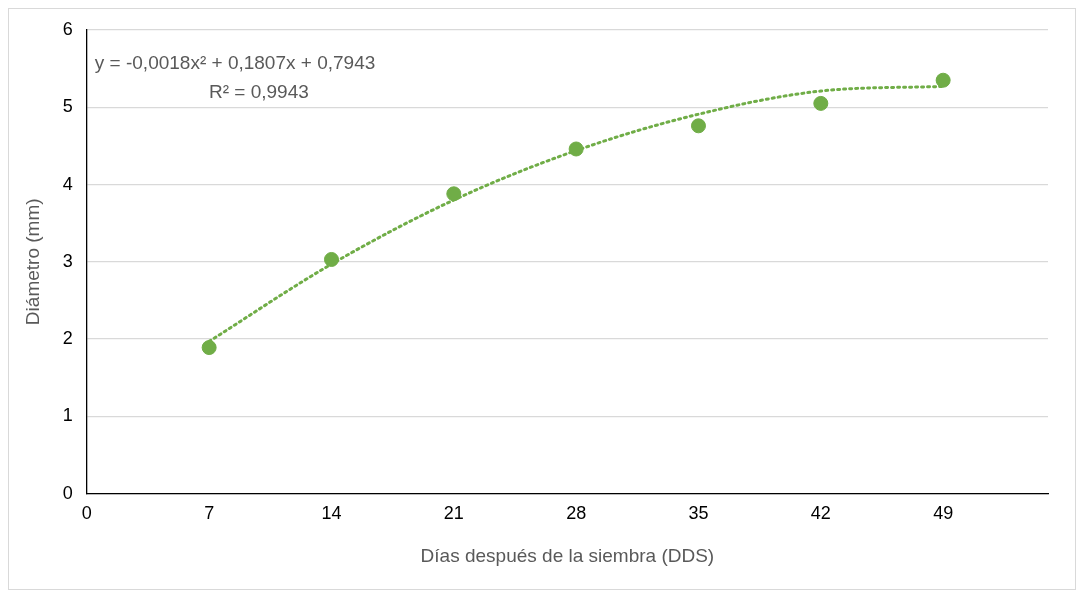 This screenshot has width=1078, height=592. Describe the element at coordinates (67, 492) in the screenshot. I see `y-tick-label: 0` at that location.